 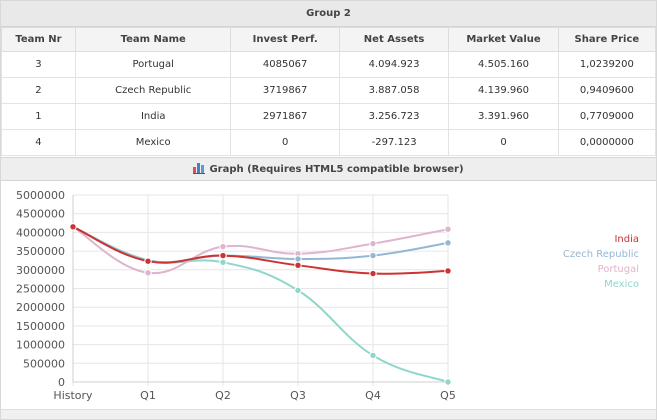 I want to click on x-tick-label: Q1, so click(x=148, y=395).